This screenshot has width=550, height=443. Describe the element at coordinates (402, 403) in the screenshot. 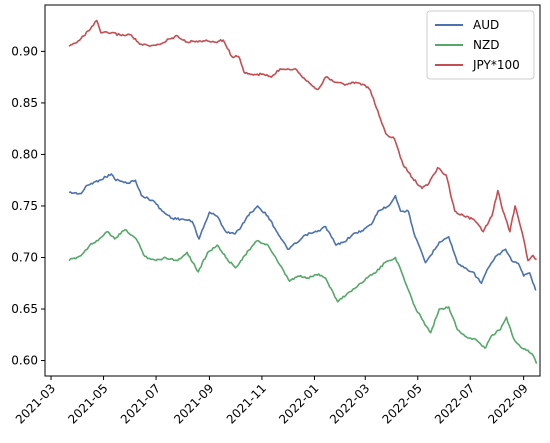

I see `x-tick-label: 2022-05` at that location.